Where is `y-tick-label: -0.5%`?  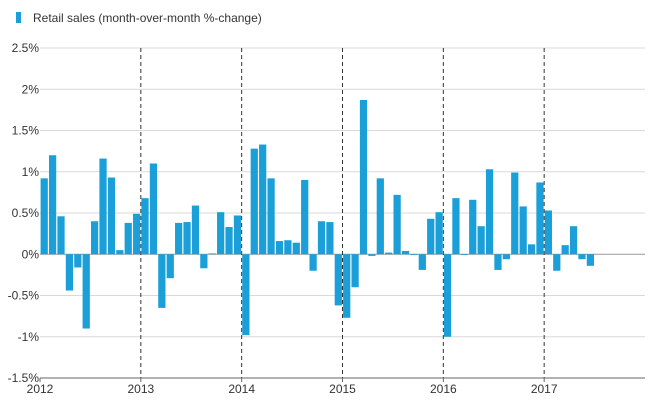
y-tick-label: -0.5% is located at coordinates (24, 296).